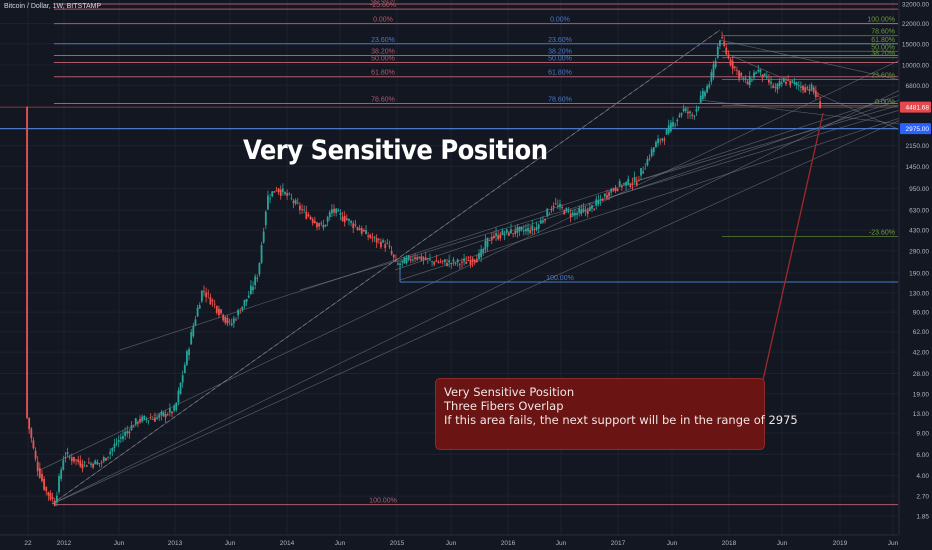 The image size is (932, 550). Describe the element at coordinates (504, 406) in the screenshot. I see `callout-line-3: Three Fibers Overlap` at that location.